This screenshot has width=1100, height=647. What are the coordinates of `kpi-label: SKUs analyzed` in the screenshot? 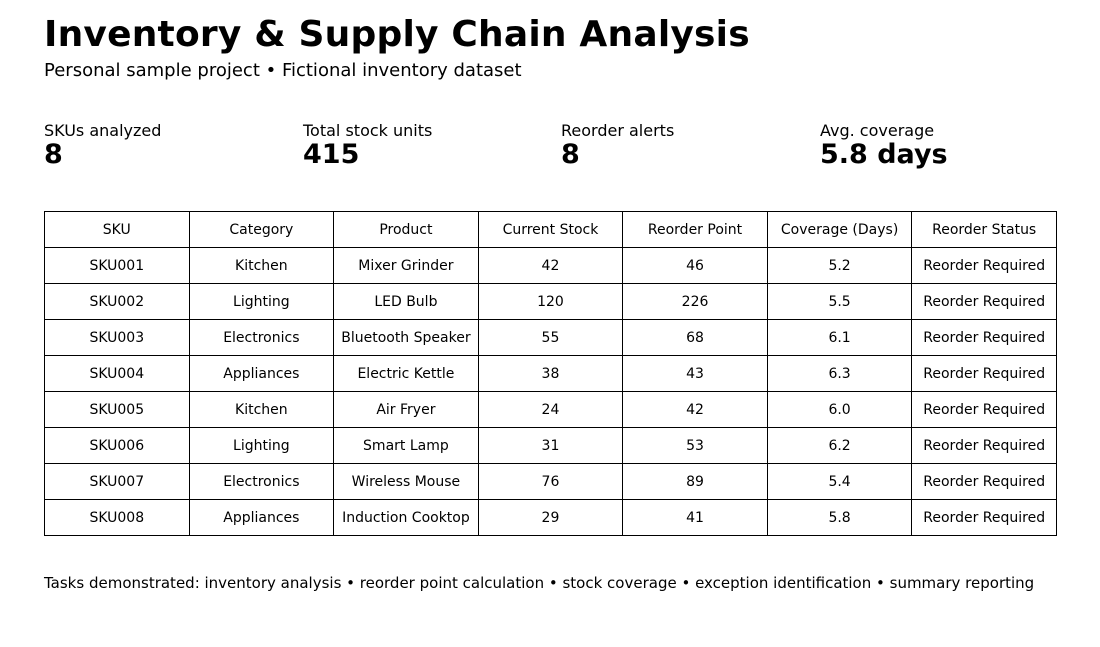 It's located at (103, 130).